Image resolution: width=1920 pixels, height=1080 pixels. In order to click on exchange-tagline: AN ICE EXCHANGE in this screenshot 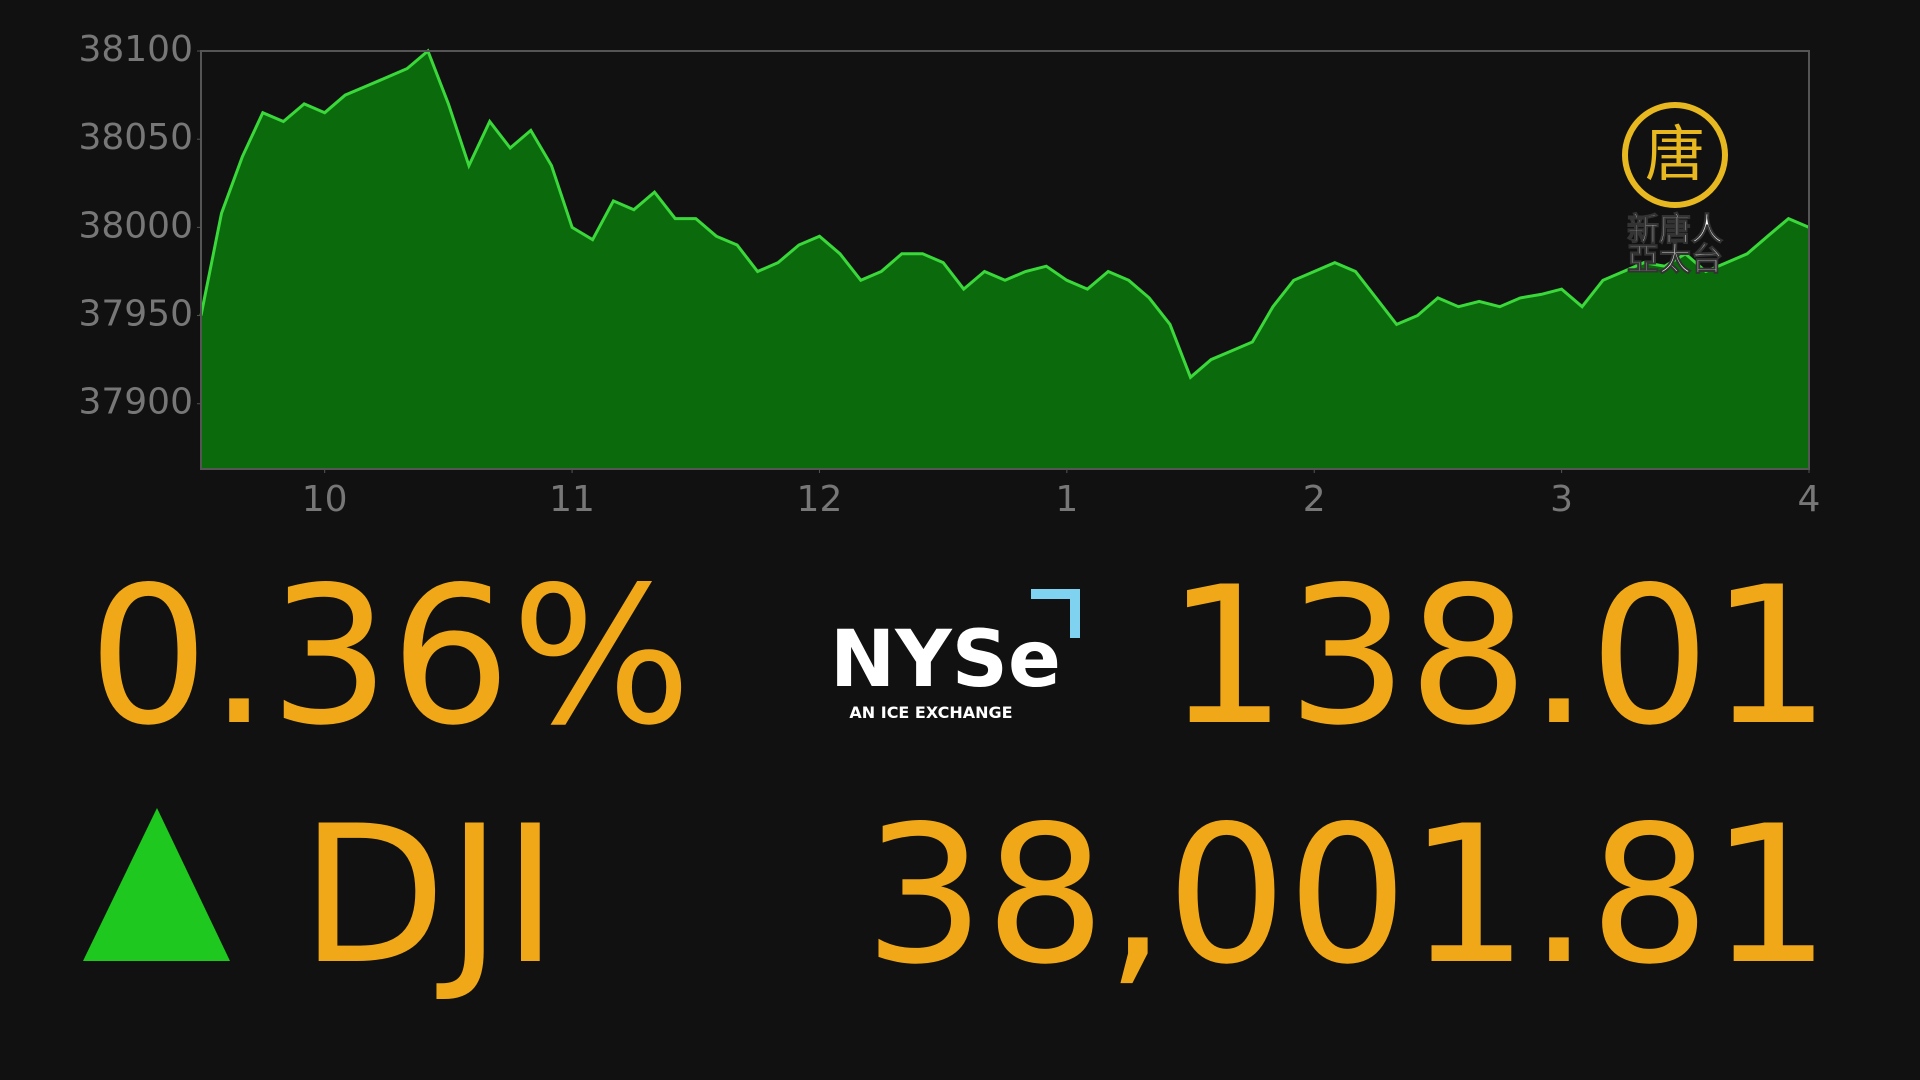, I will do `click(930, 712)`.